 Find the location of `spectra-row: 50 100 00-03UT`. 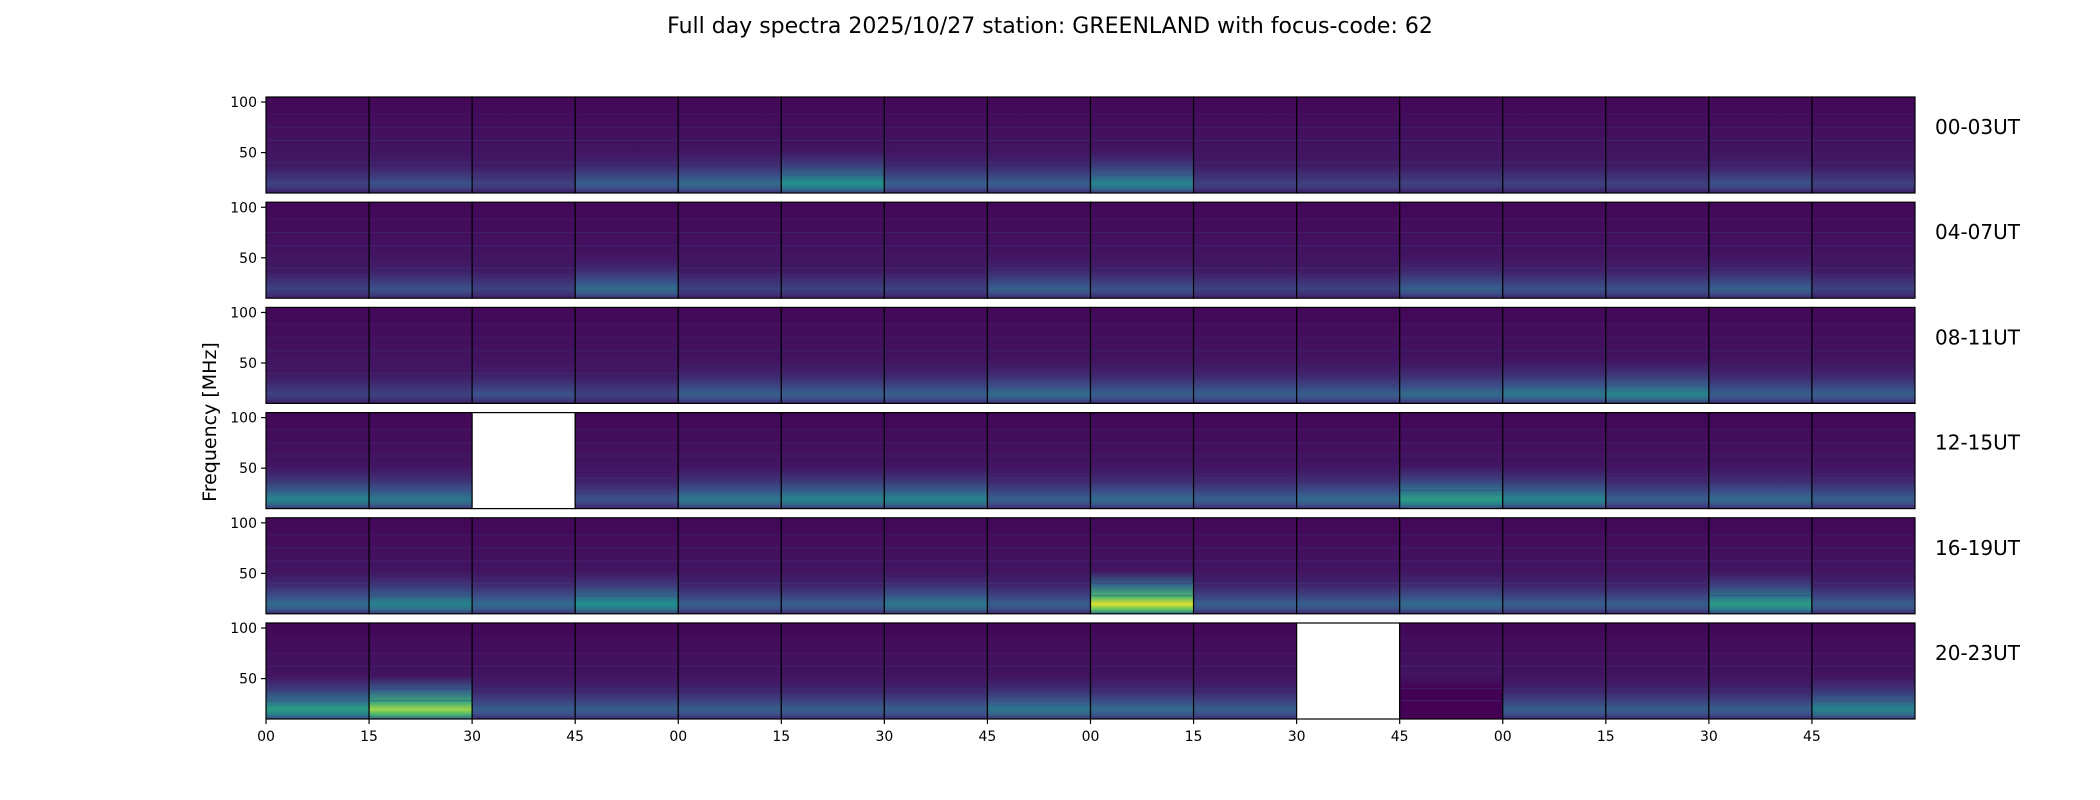

spectra-row: 50 100 00-03UT is located at coordinates (1125, 144).